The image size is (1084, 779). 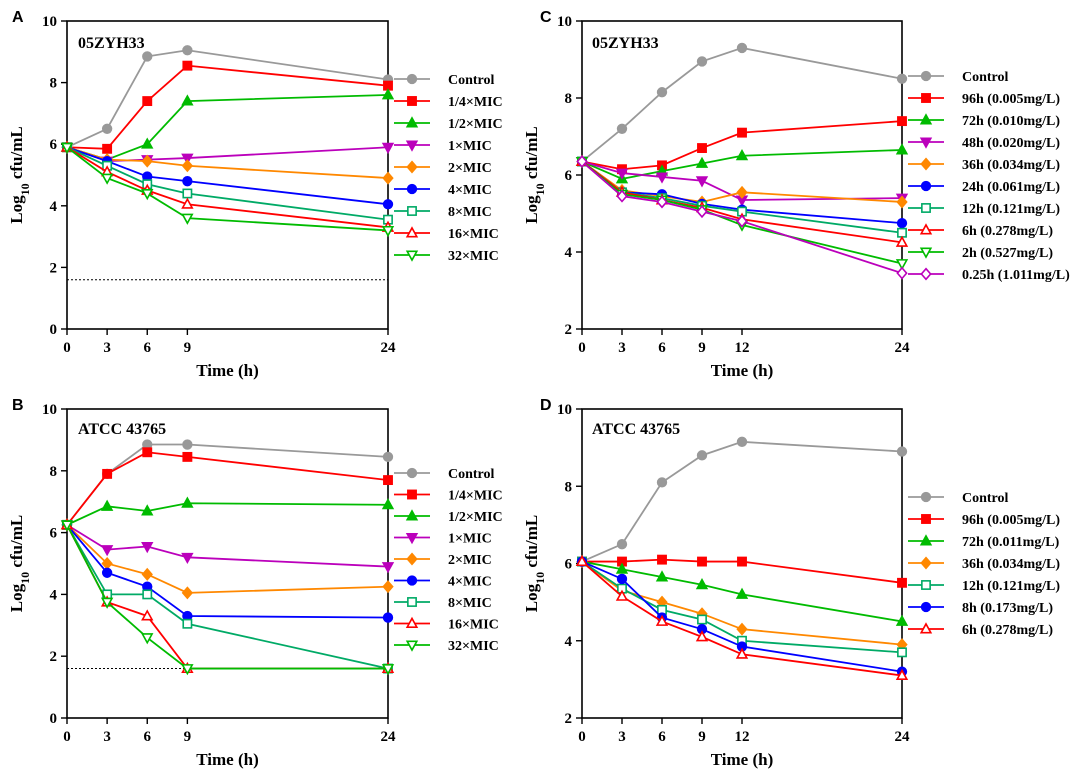 What do you see at coordinates (148, 348) in the screenshot?
I see `x-tick-label: 6` at bounding box center [148, 348].